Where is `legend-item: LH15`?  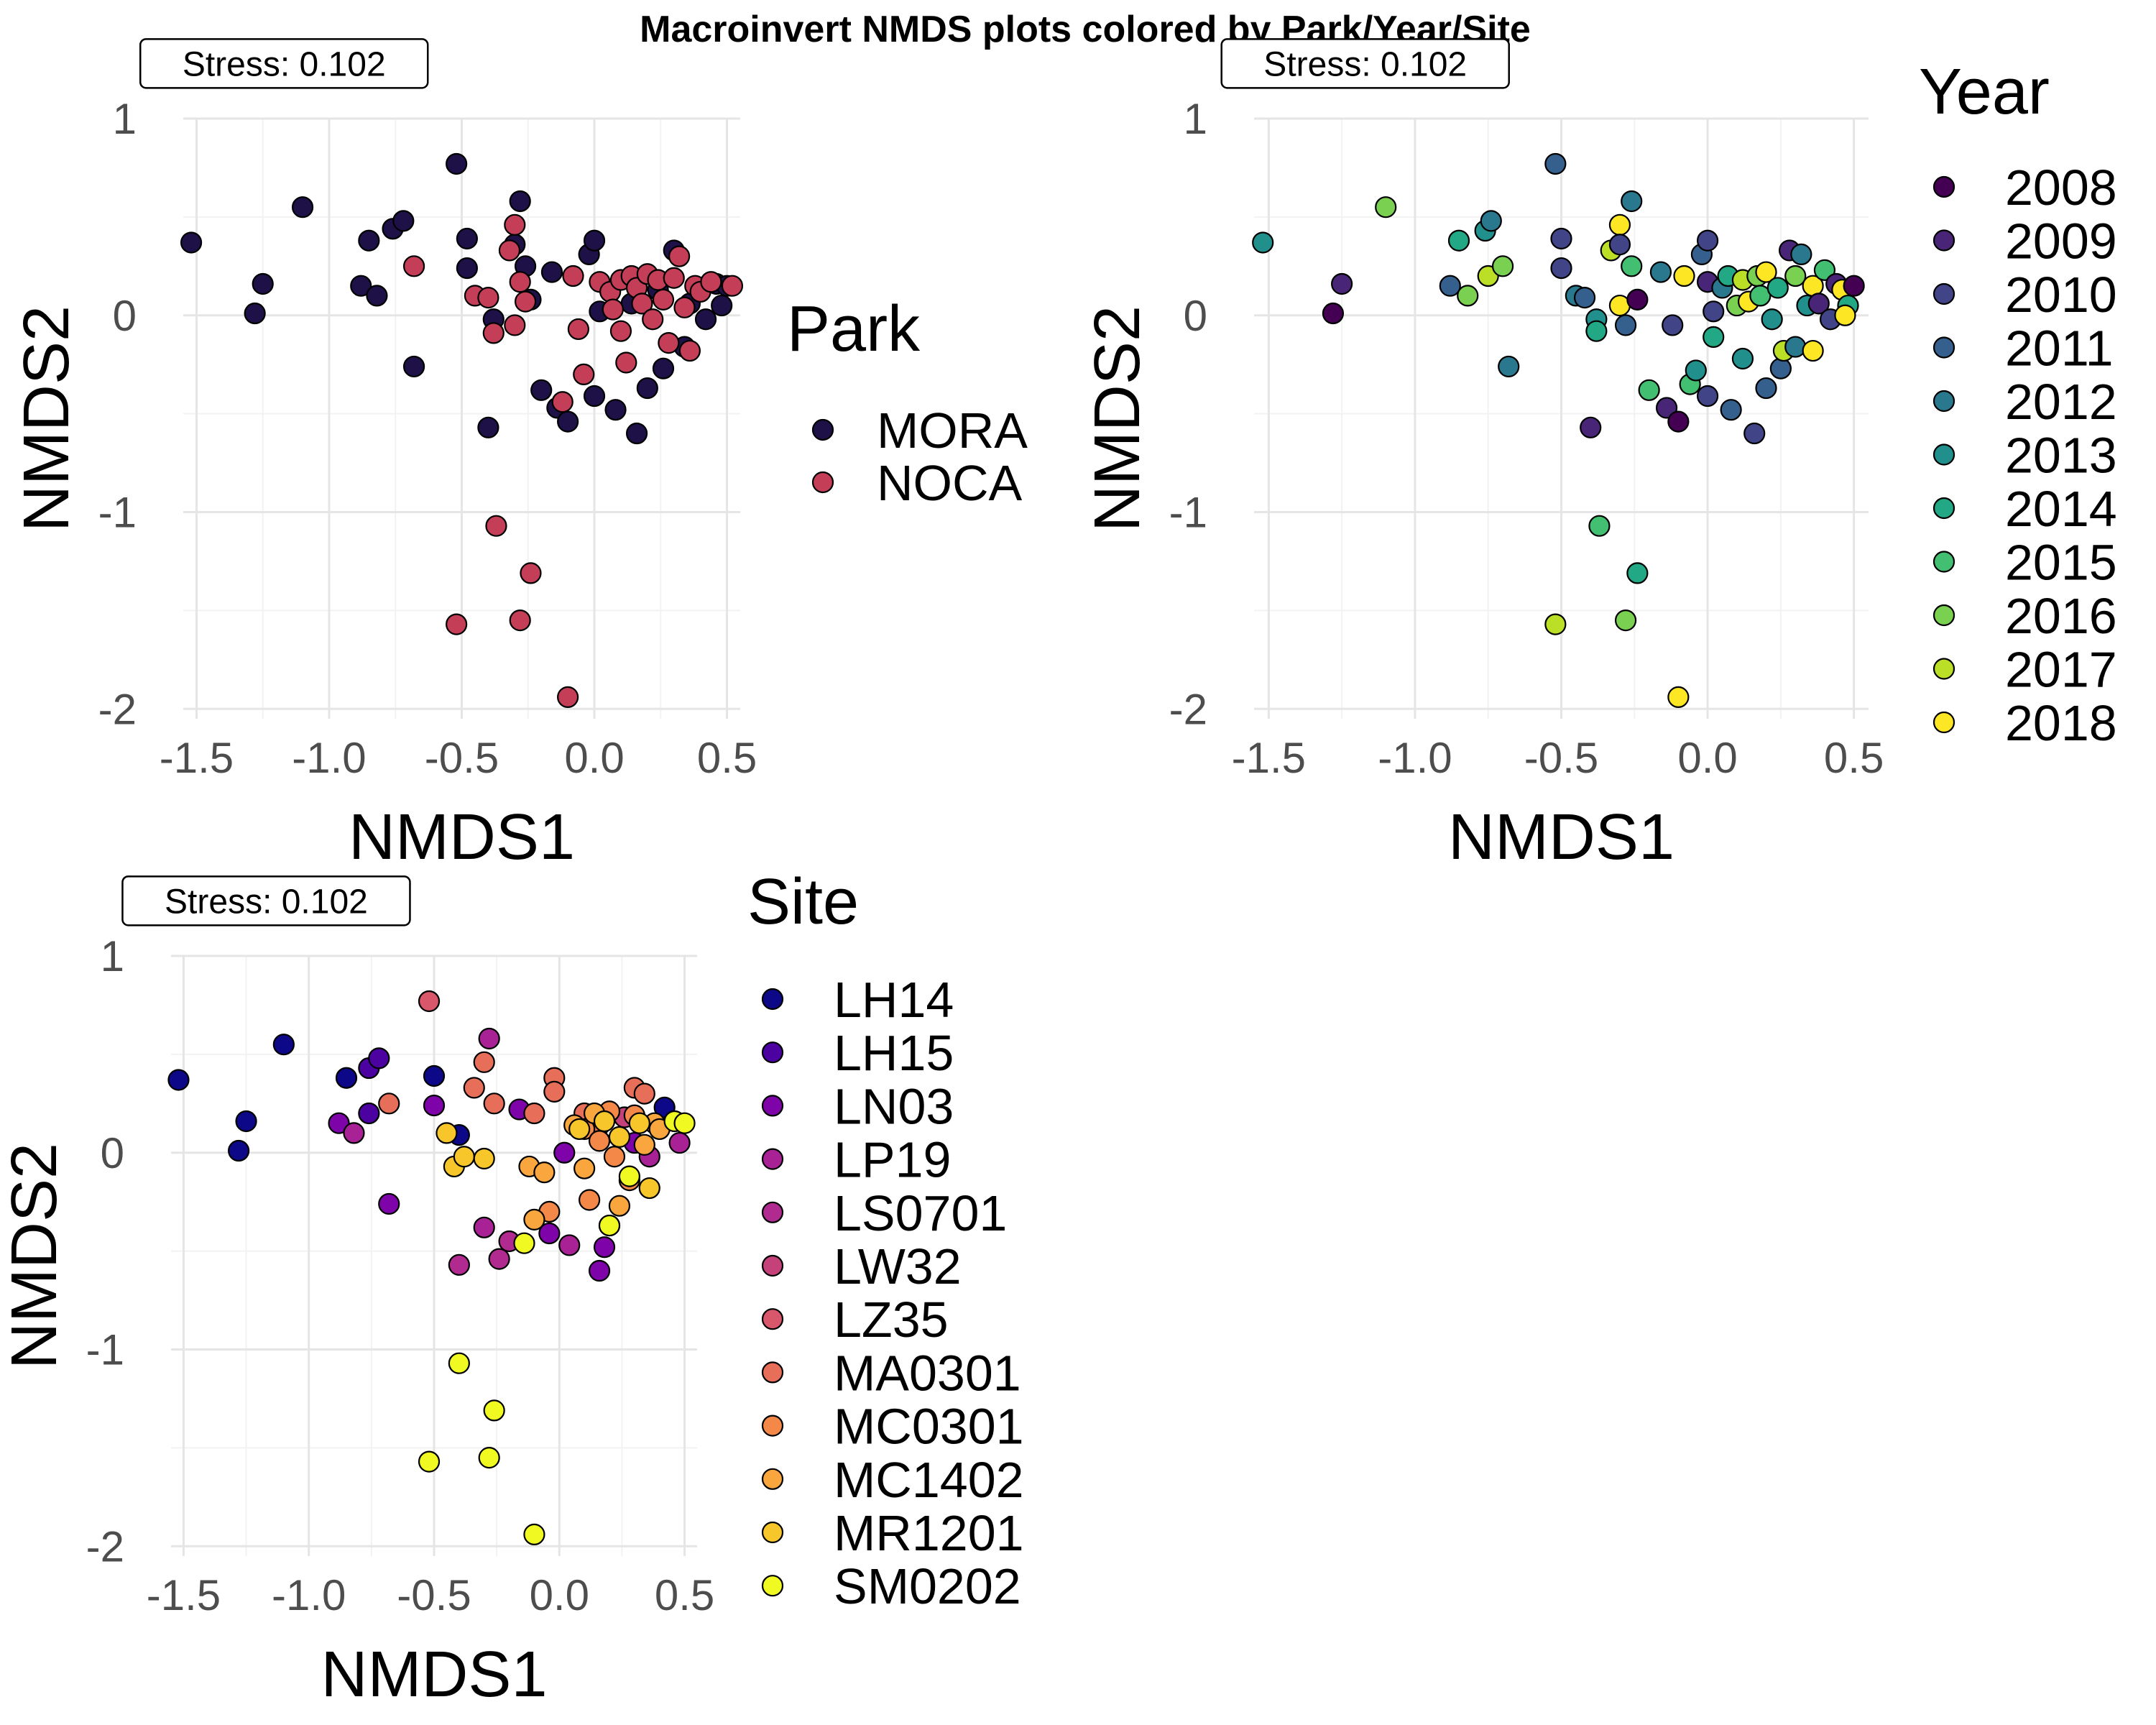
legend-item: LH15 is located at coordinates (857, 1053).